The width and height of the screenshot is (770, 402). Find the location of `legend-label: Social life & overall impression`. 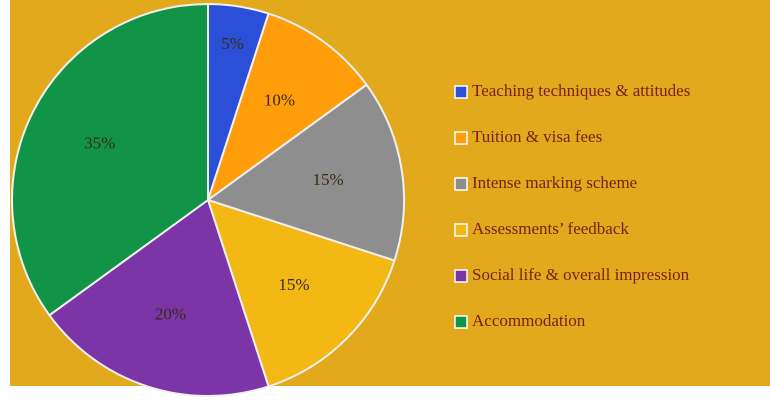

legend-label: Social life & overall impression is located at coordinates (581, 274).